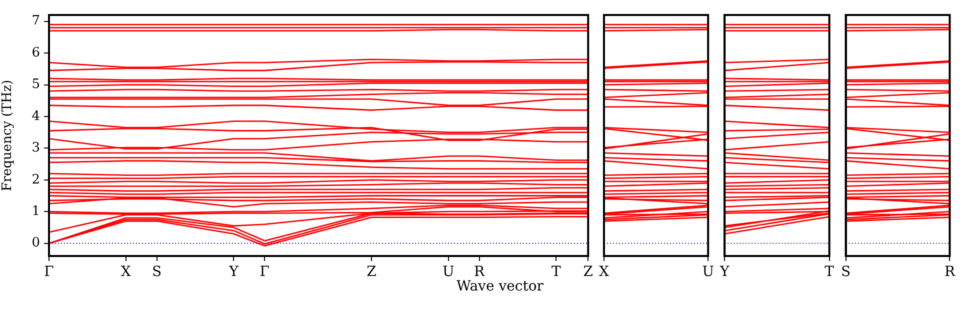 The width and height of the screenshot is (972, 310). What do you see at coordinates (36, 180) in the screenshot?
I see `y-tick-label: 2` at bounding box center [36, 180].